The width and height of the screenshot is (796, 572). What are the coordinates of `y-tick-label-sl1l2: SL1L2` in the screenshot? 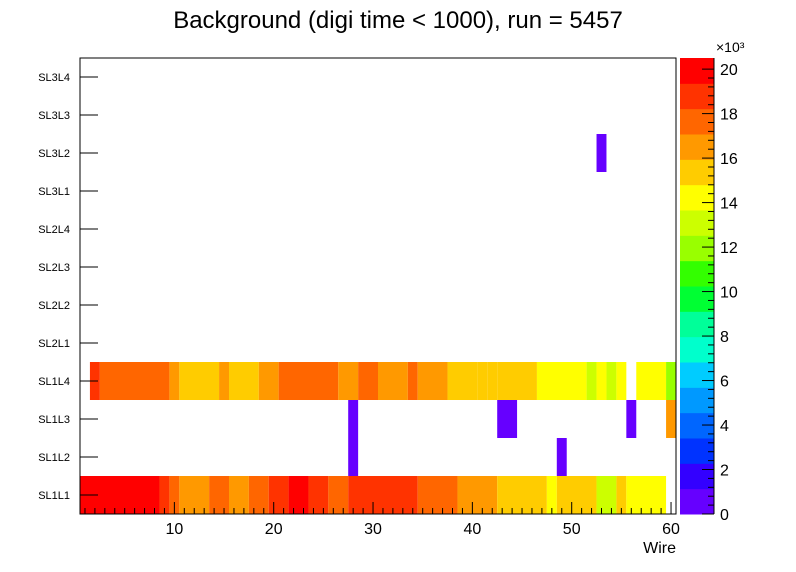 It's located at (54, 458).